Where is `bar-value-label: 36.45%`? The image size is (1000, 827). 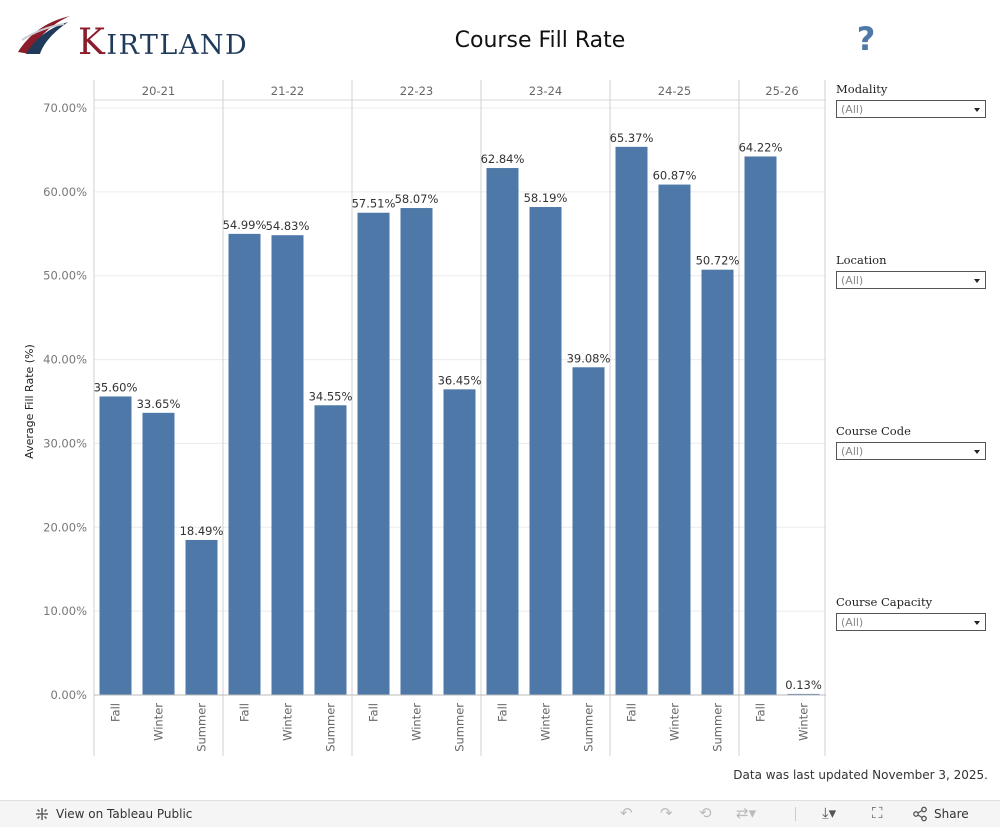
bar-value-label: 36.45% is located at coordinates (460, 380).